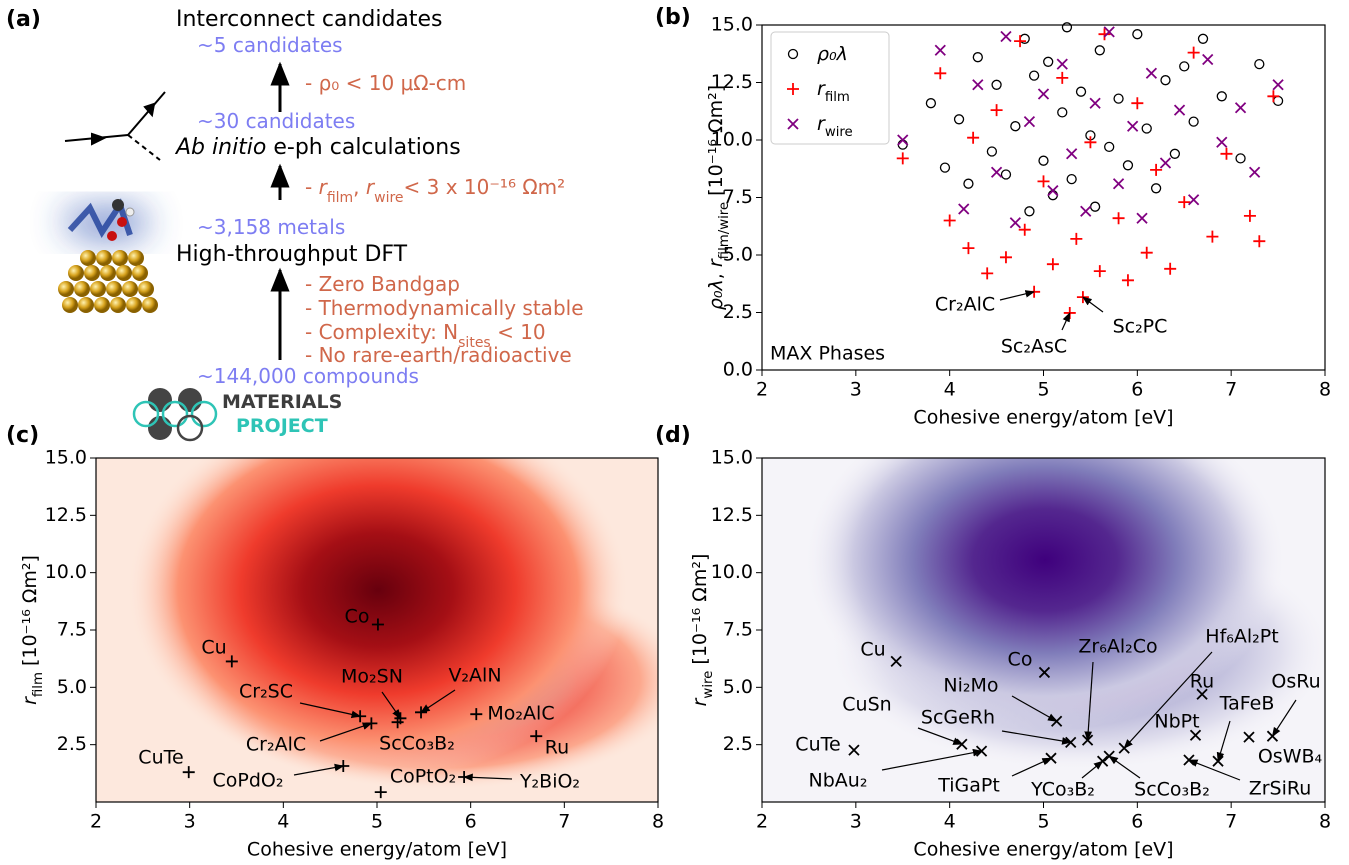 The width and height of the screenshot is (1349, 865). What do you see at coordinates (738, 312) in the screenshot?
I see `y-tick-label: 2.5` at bounding box center [738, 312].